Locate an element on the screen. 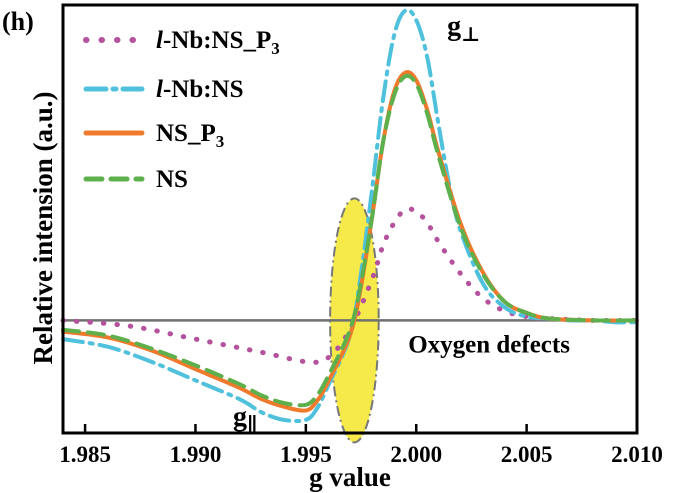  panel-label: (h) is located at coordinates (18, 21).